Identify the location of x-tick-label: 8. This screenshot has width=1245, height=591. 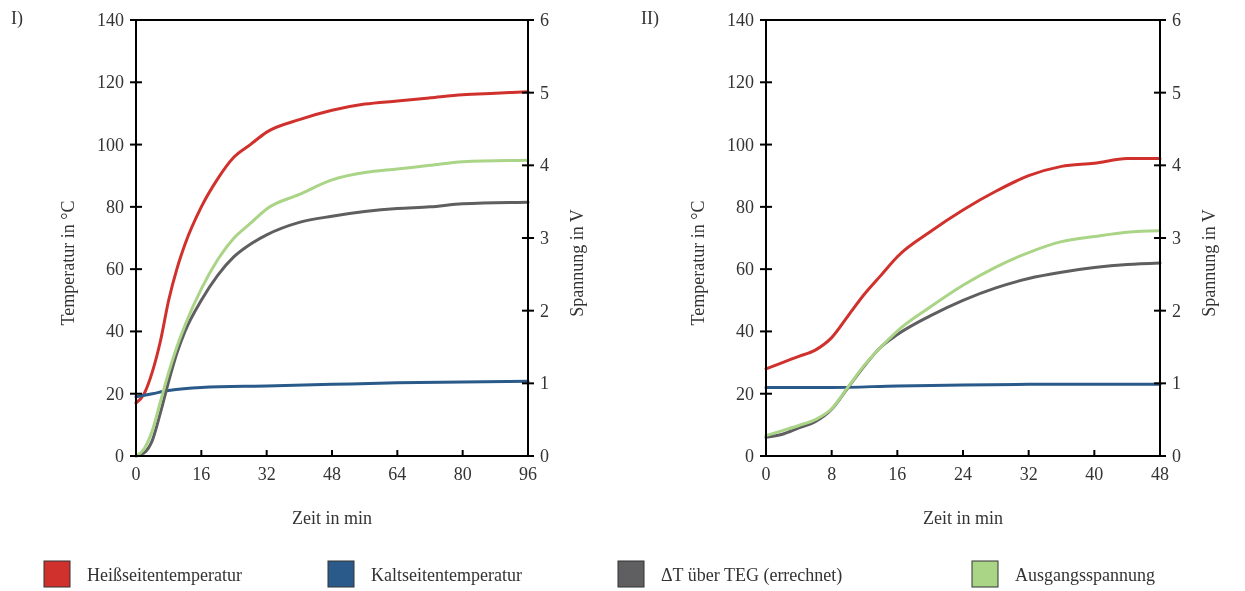
(832, 474).